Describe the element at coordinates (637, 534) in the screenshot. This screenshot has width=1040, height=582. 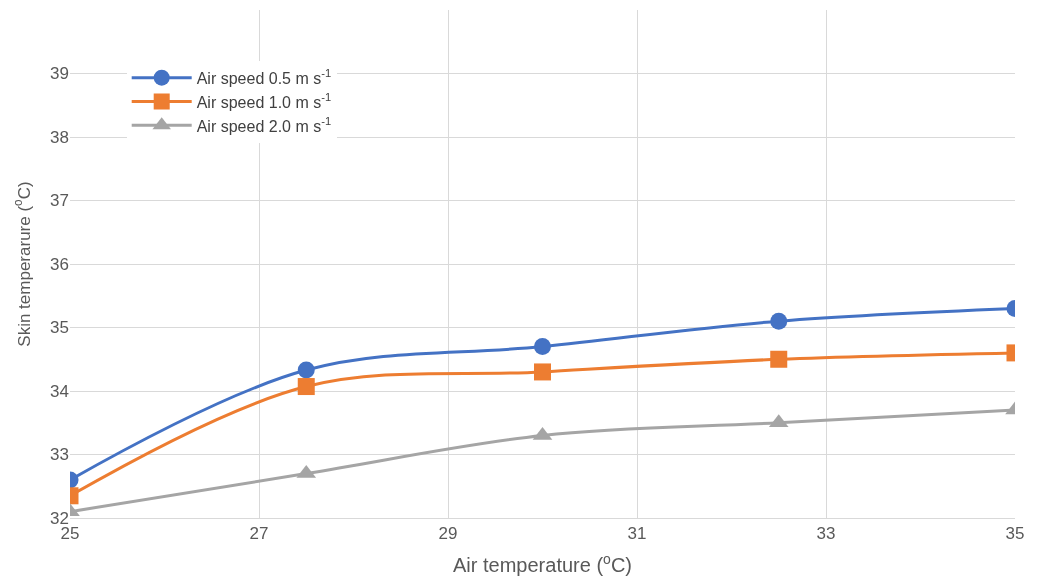
I see `x-tick-label: 31` at that location.